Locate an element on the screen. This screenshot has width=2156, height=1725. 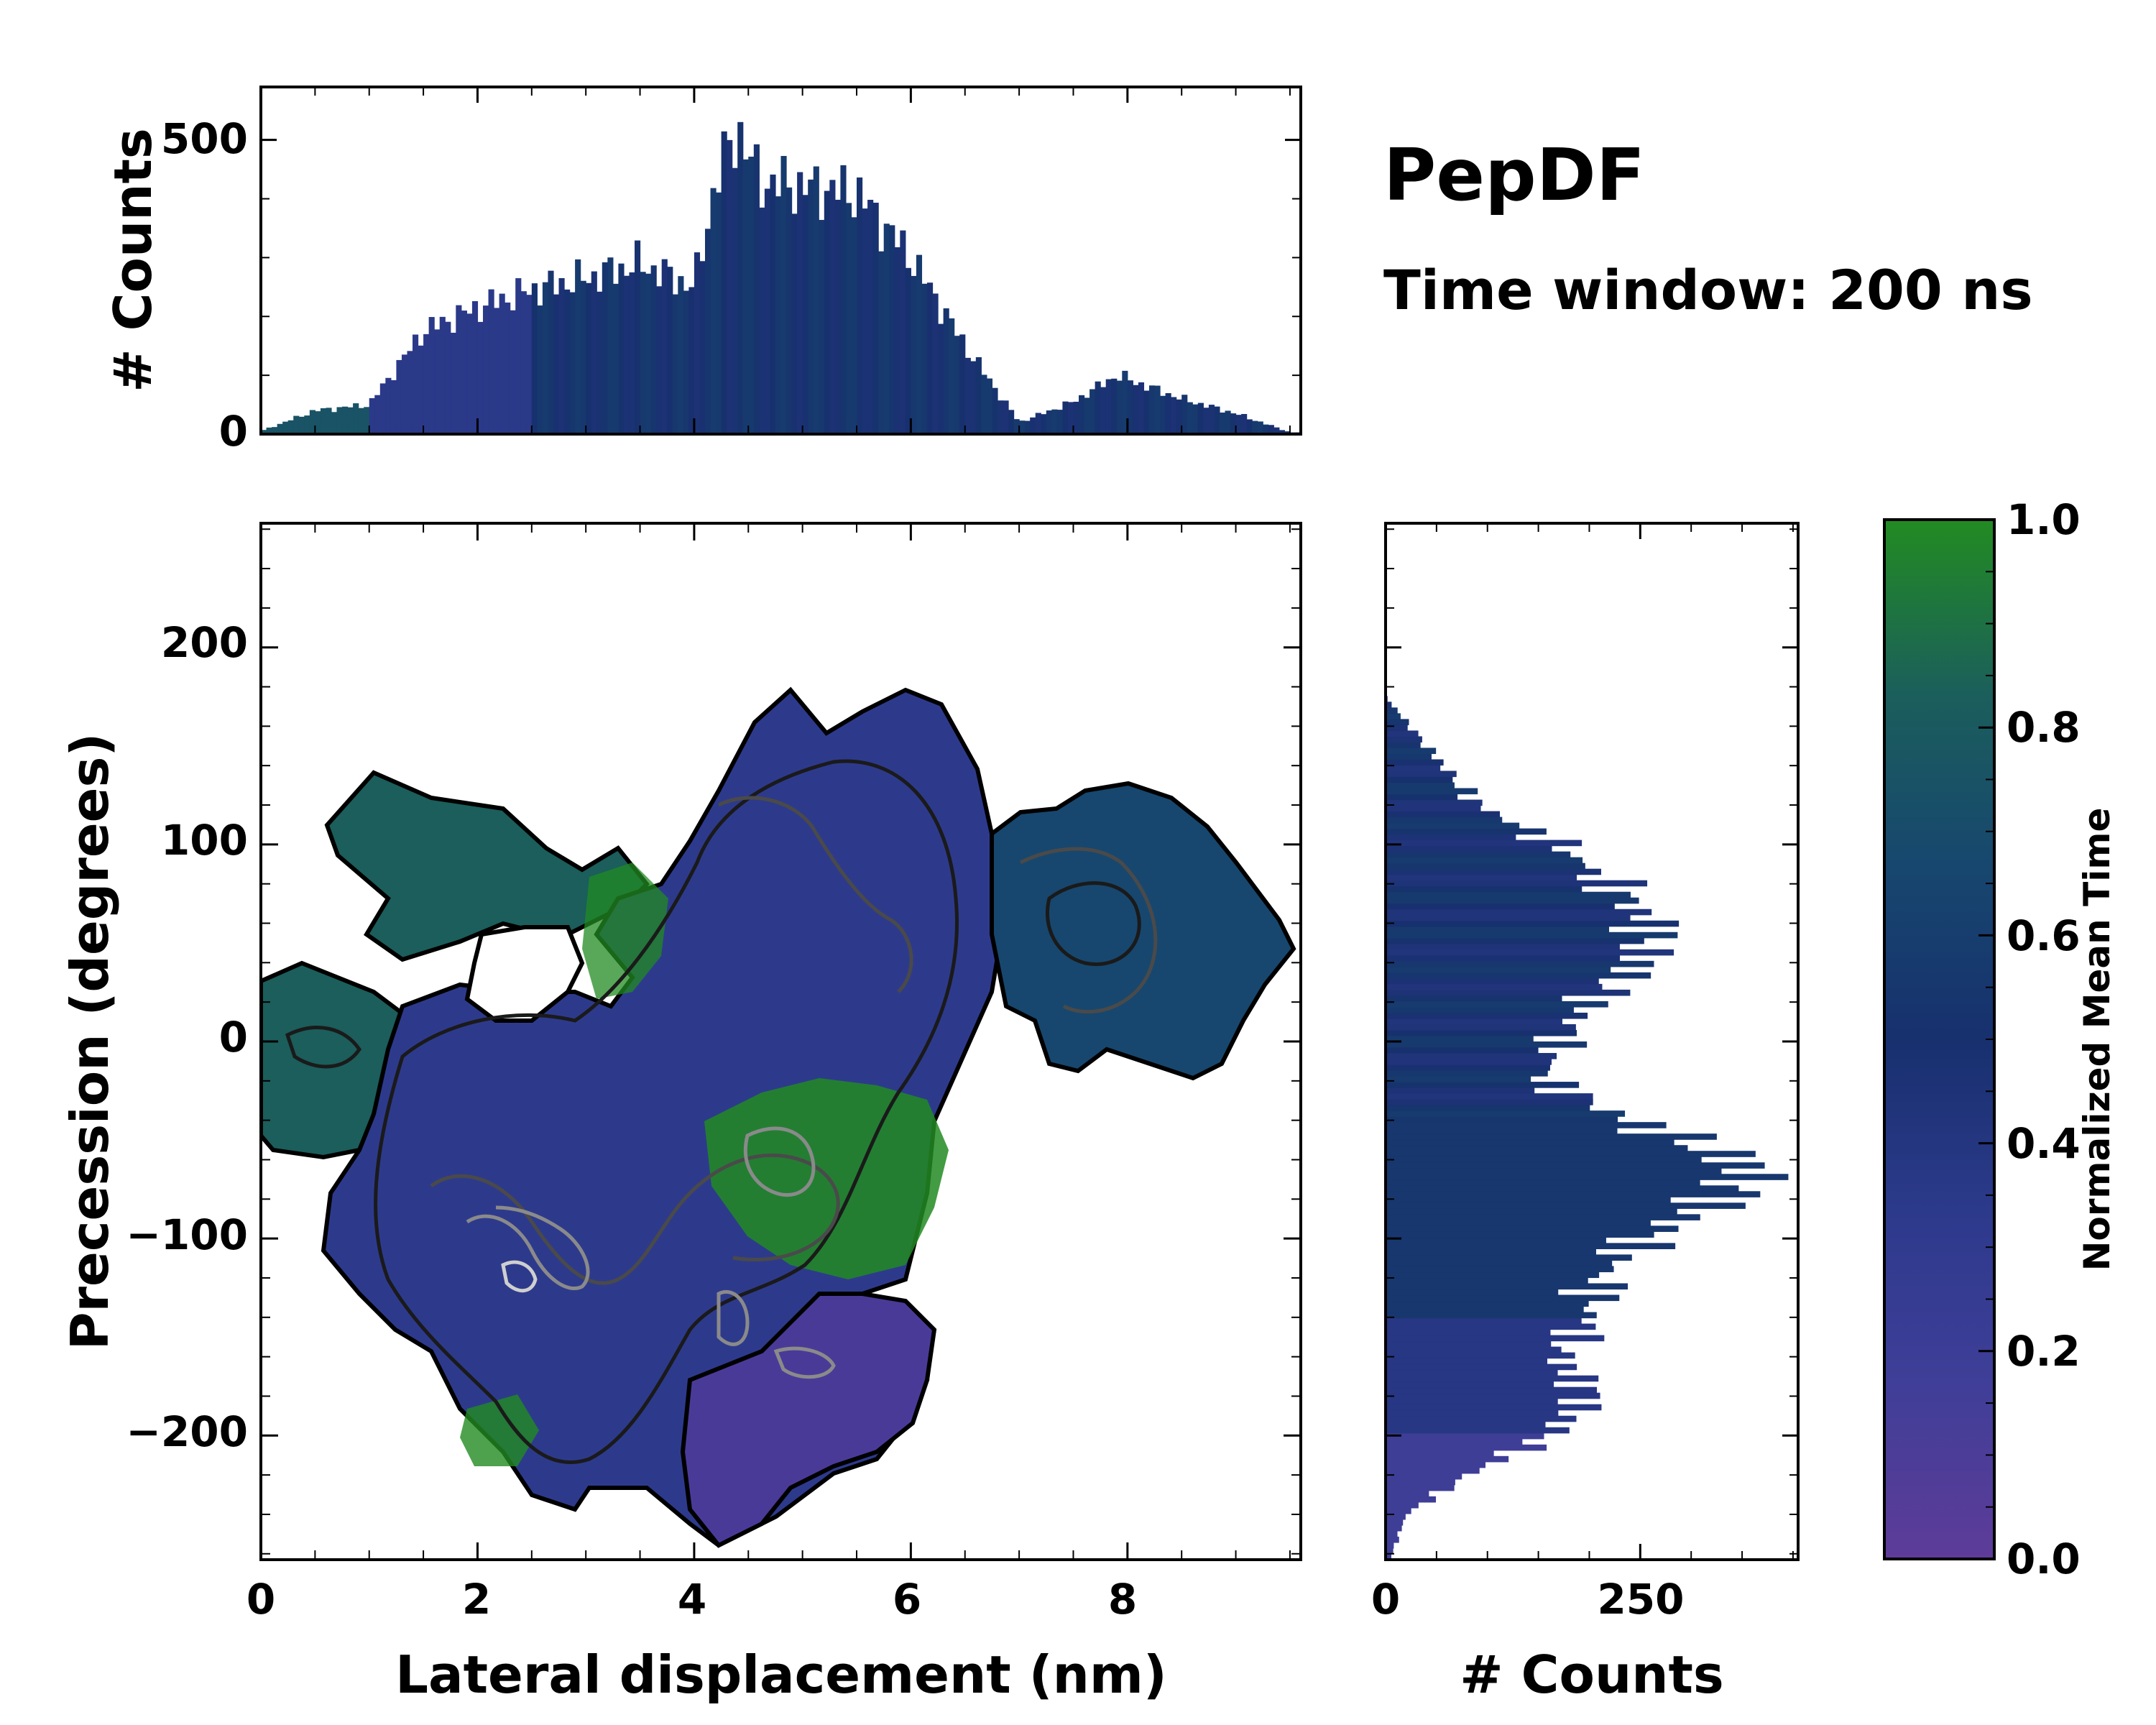
right-xtick-label-250: 250 is located at coordinates (1640, 1599).